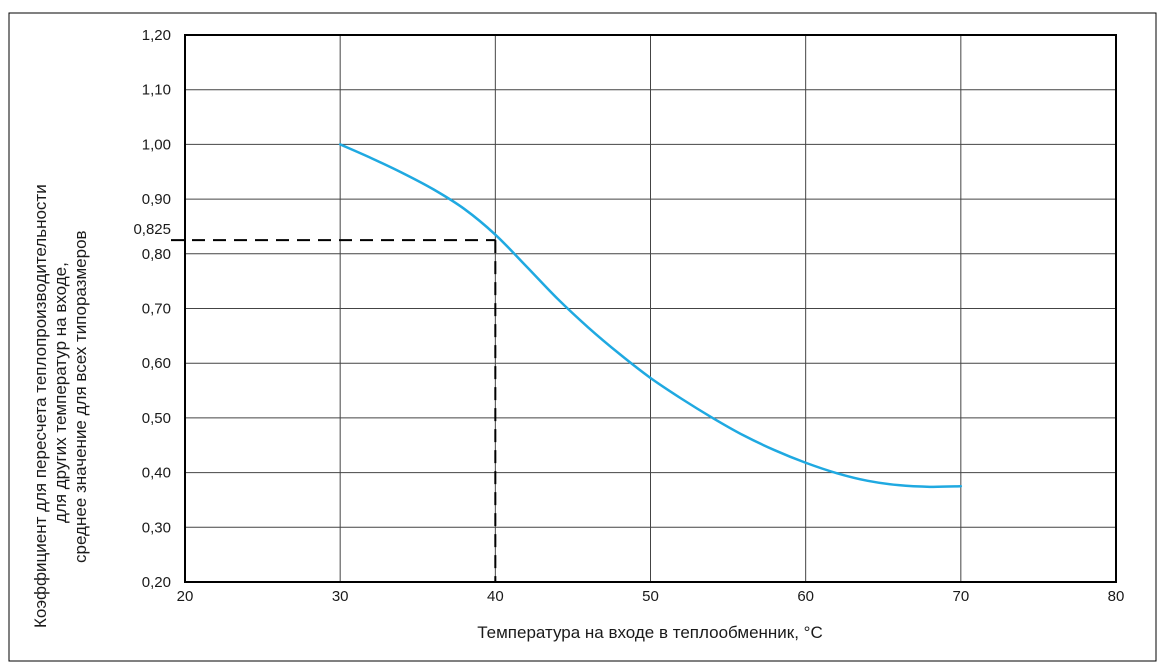  What do you see at coordinates (495, 596) in the screenshot?
I see `x-tick-label: 40` at bounding box center [495, 596].